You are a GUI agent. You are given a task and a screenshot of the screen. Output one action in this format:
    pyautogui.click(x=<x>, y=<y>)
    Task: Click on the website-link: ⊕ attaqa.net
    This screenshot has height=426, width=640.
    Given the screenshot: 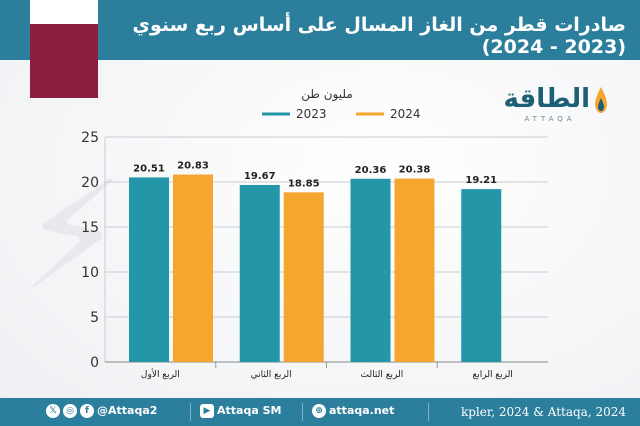 What is the action you would take?
    pyautogui.click(x=353, y=412)
    